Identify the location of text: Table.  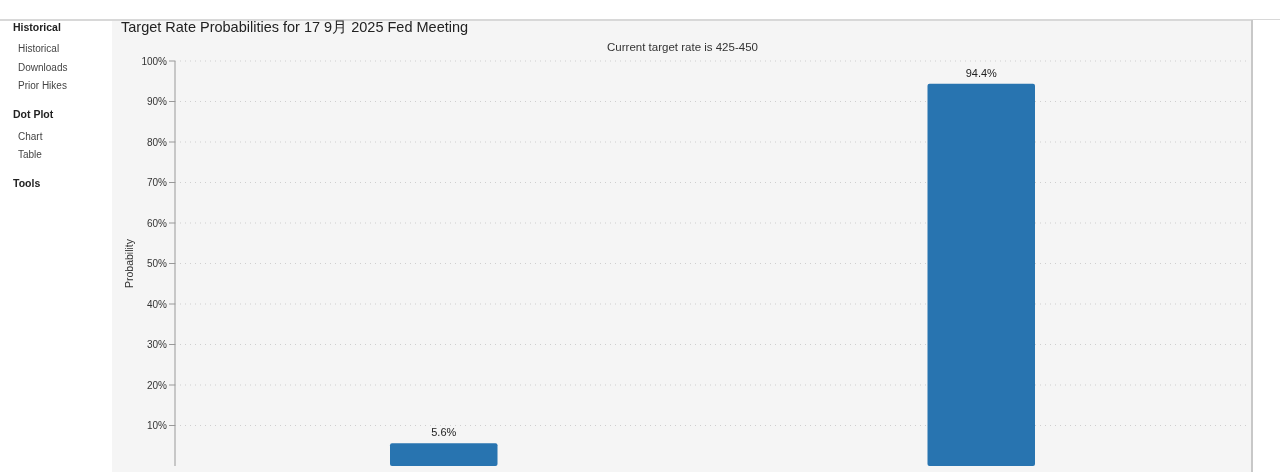
(30, 154).